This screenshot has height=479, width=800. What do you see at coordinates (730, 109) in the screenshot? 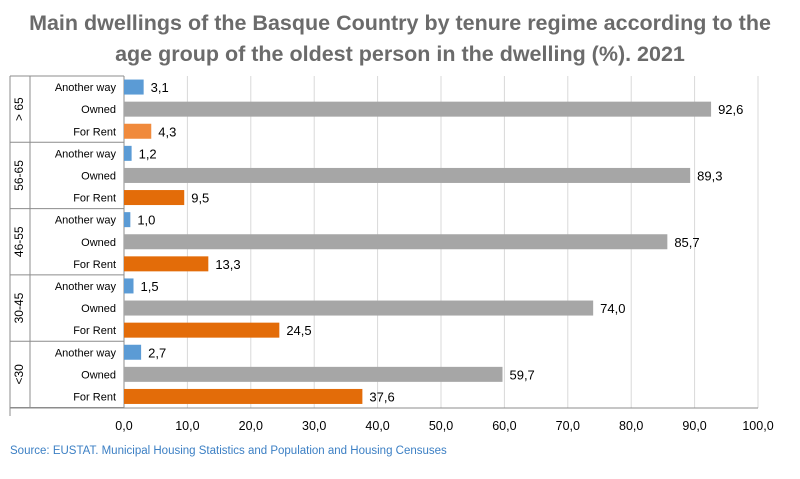
I see `data-label: 92,6` at bounding box center [730, 109].